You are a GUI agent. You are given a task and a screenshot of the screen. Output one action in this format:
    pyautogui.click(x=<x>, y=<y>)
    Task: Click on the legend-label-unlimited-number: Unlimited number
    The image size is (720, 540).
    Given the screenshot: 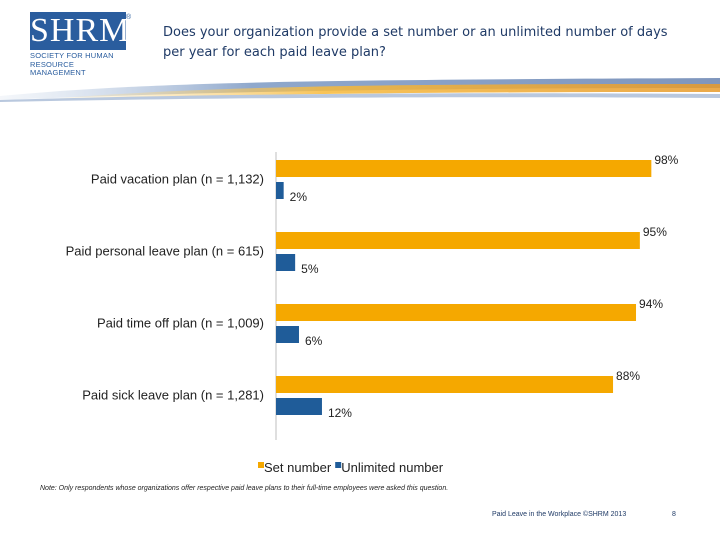 What is the action you would take?
    pyautogui.click(x=392, y=467)
    